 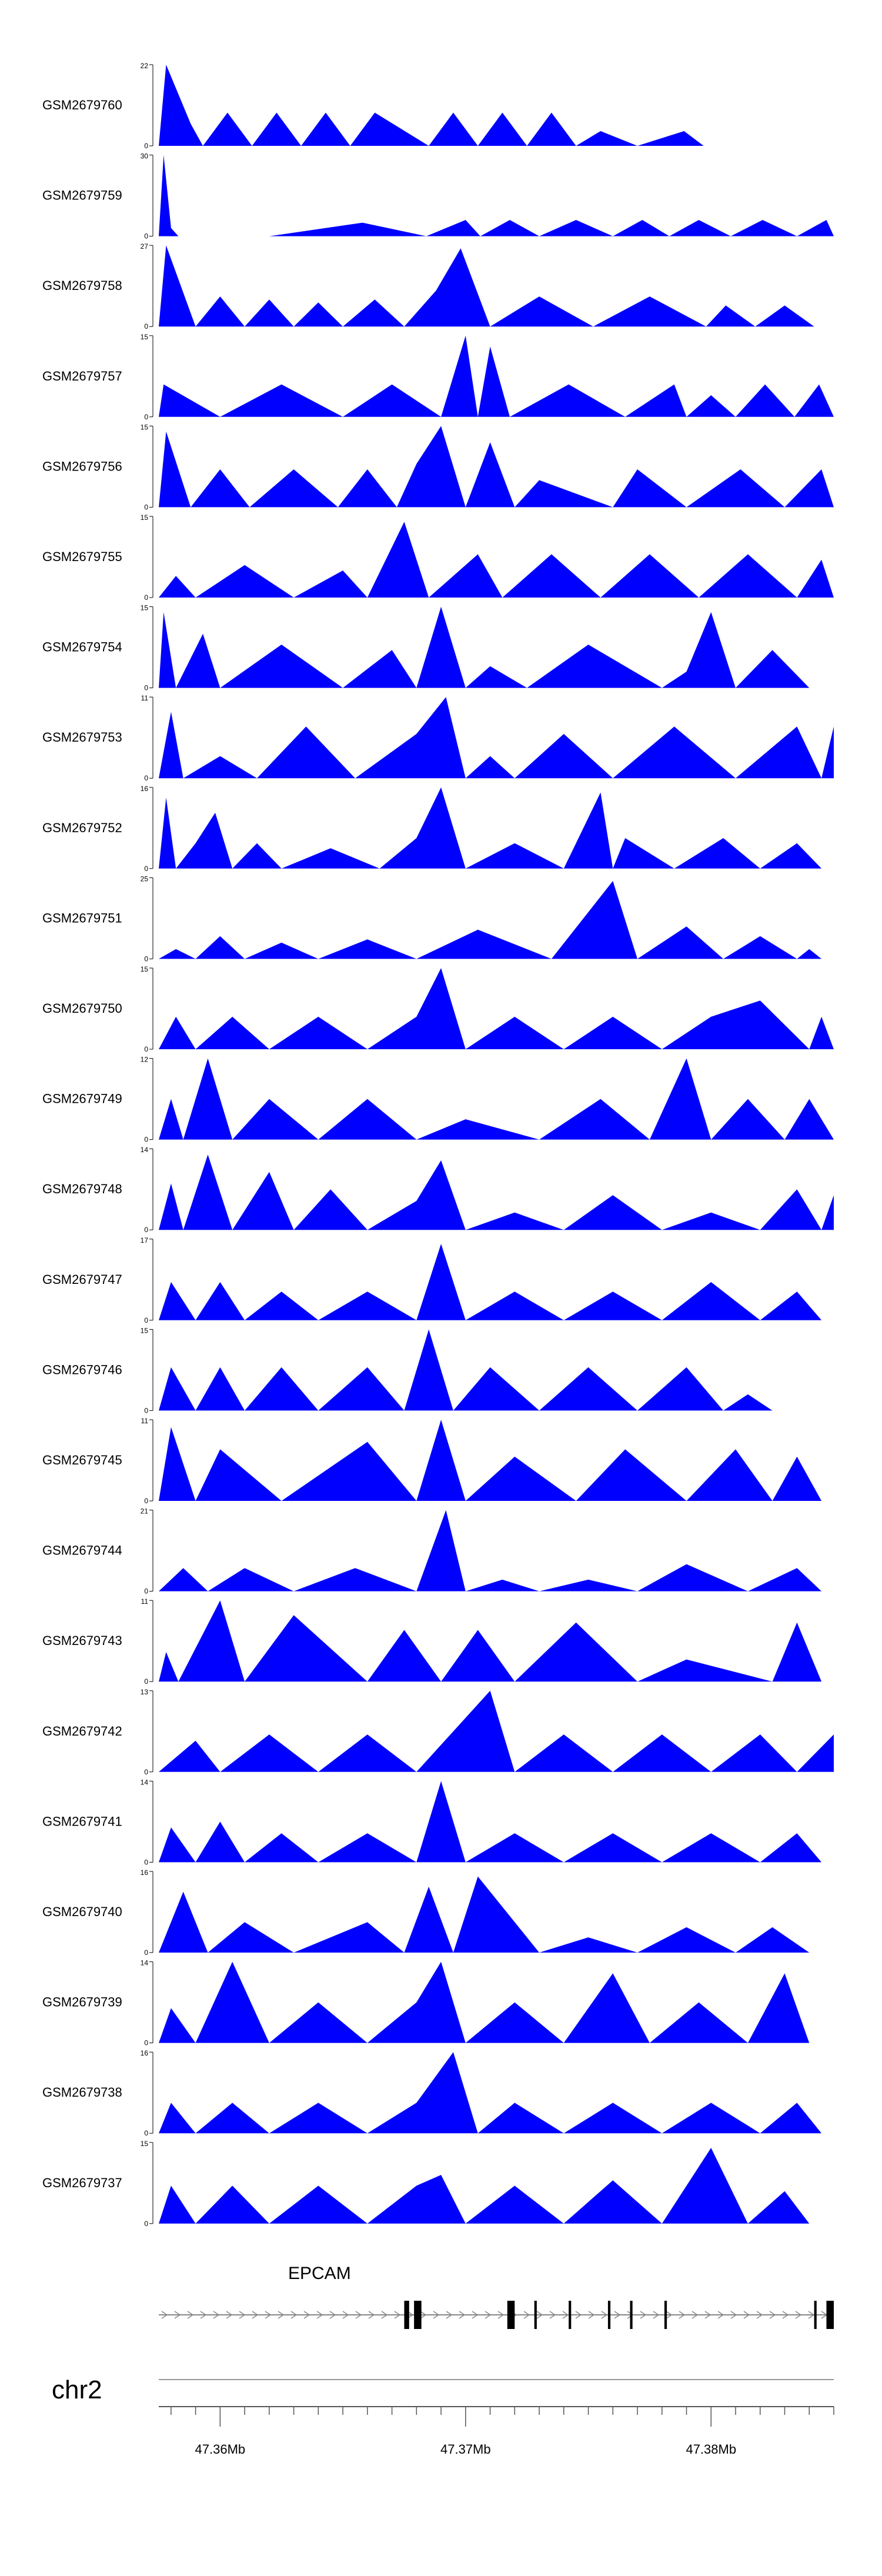 What do you see at coordinates (407, 1370) in the screenshot?
I see `track-GSM2679746: GSM2679746 15 0` at bounding box center [407, 1370].